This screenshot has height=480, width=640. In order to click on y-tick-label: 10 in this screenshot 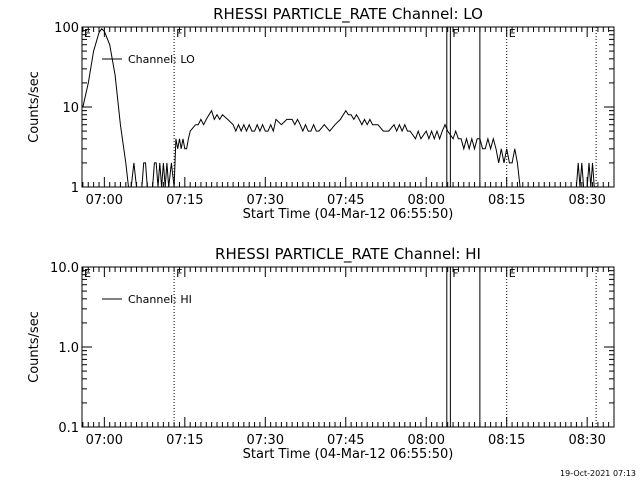, I will do `click(70, 108)`.